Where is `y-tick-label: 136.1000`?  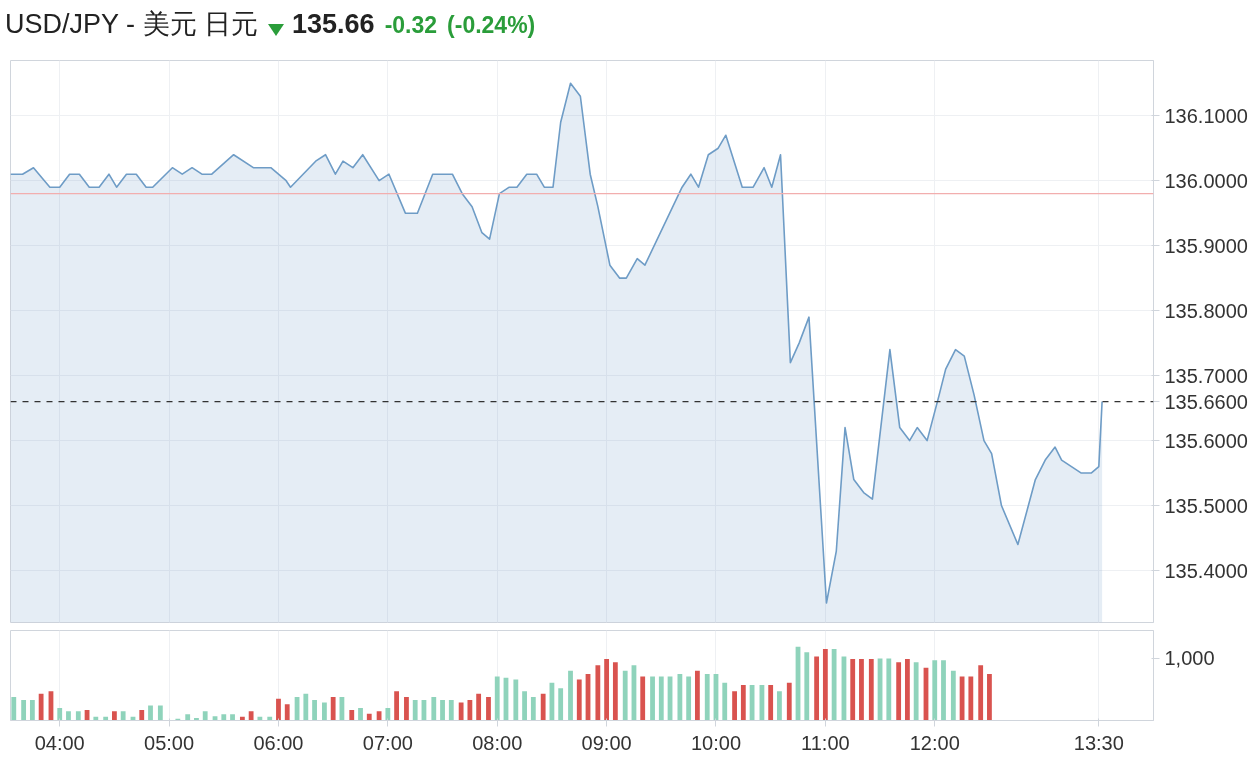
y-tick-label: 136.1000 is located at coordinates (1206, 115).